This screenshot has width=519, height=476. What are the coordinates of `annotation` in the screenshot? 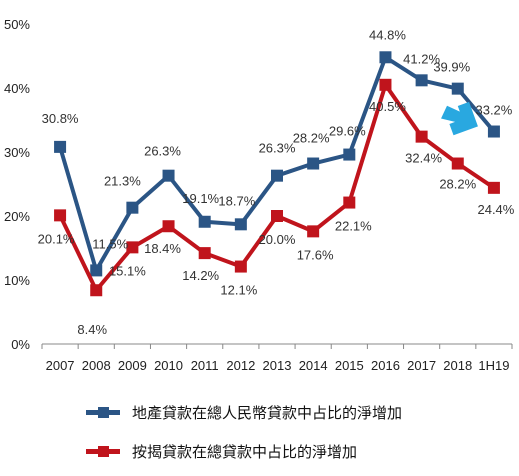 It's located at (459, 118).